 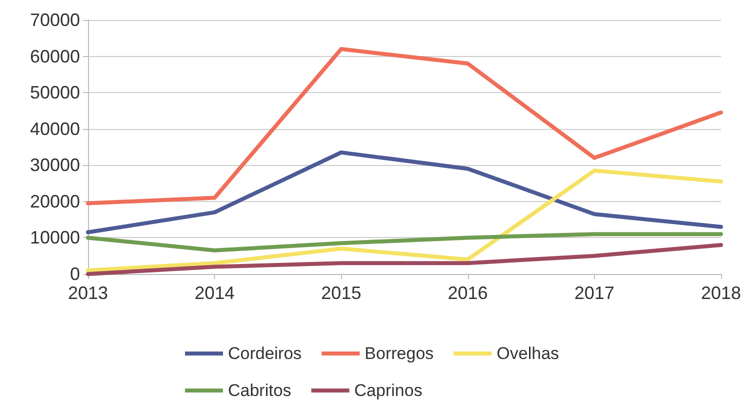 I want to click on y-tick-label: 0, so click(x=75, y=274).